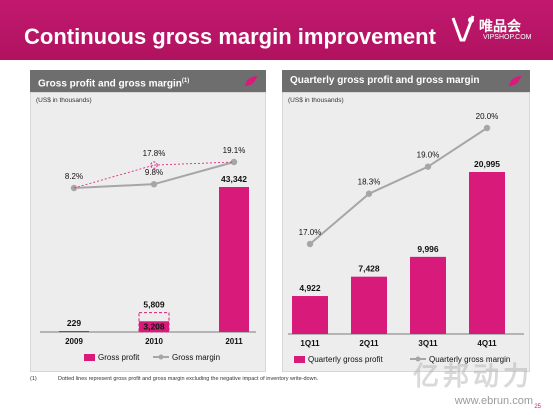  Describe the element at coordinates (234, 341) in the screenshot. I see `x-tick-label: 2011` at that location.